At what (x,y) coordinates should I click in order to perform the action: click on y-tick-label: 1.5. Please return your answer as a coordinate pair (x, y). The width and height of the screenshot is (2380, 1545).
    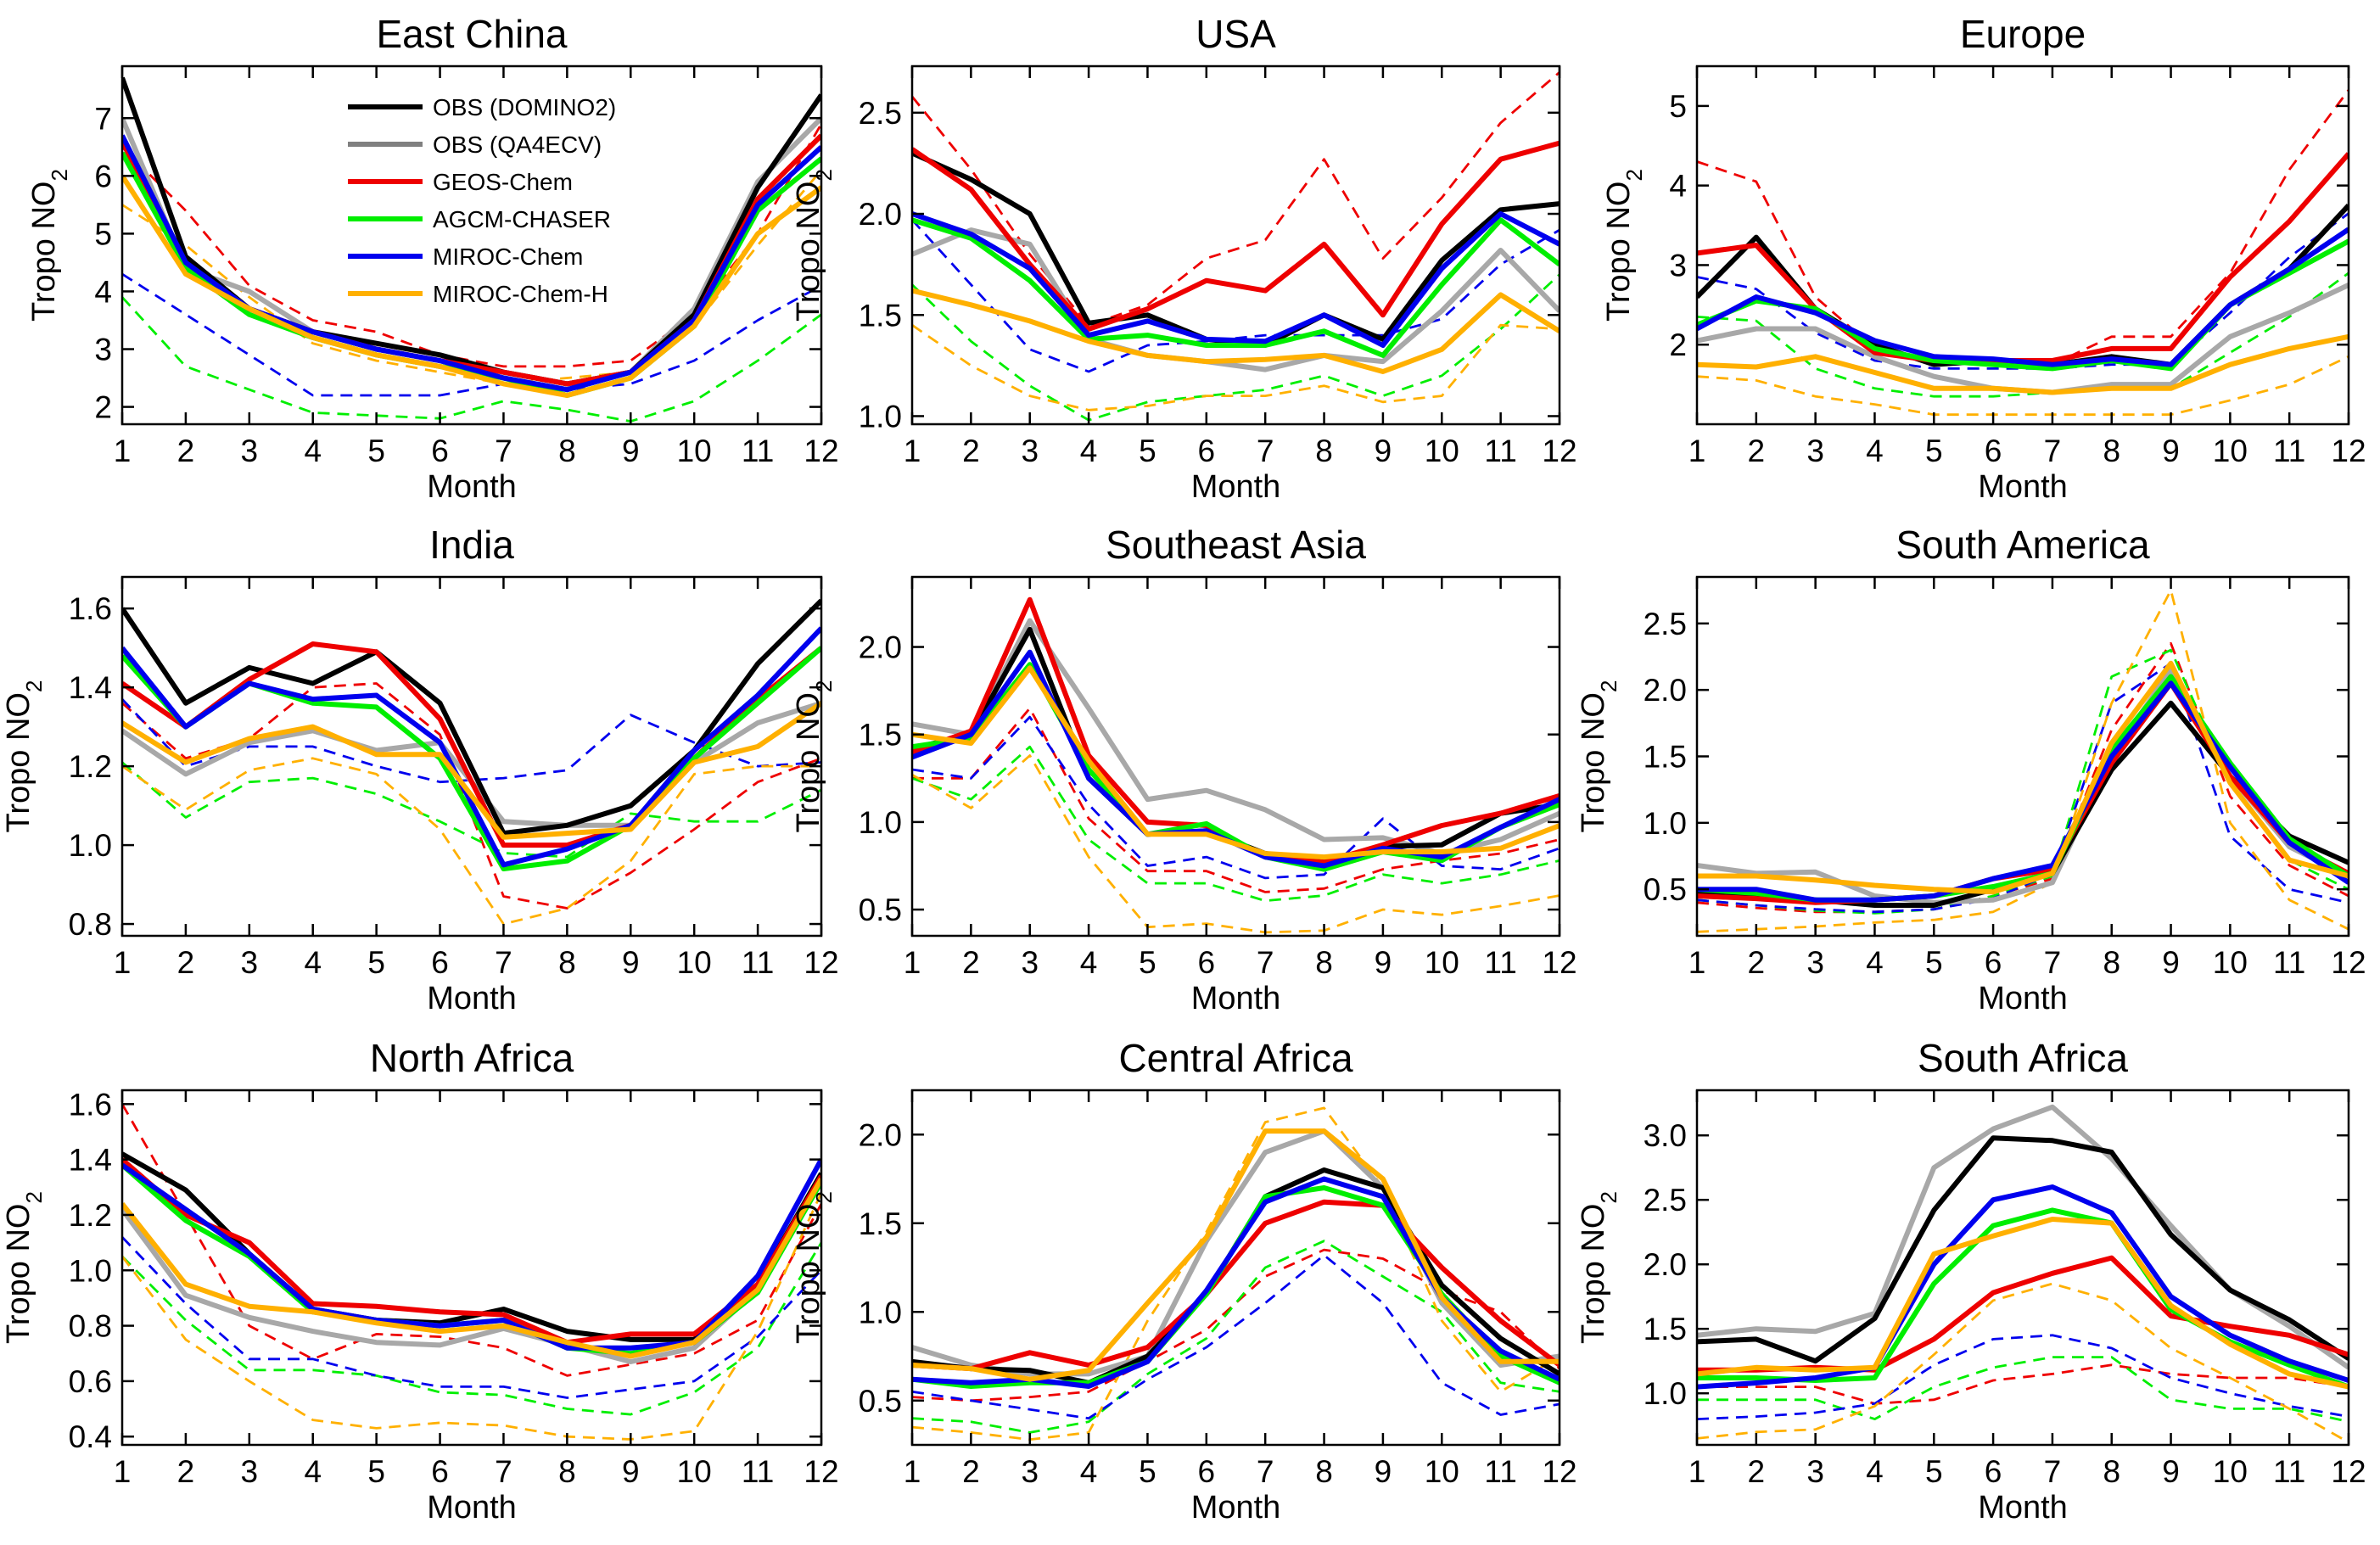
    Looking at the image, I should click on (880, 736).